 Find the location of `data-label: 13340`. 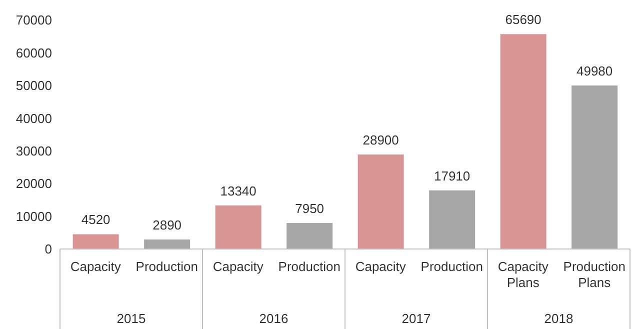

data-label: 13340 is located at coordinates (238, 190).